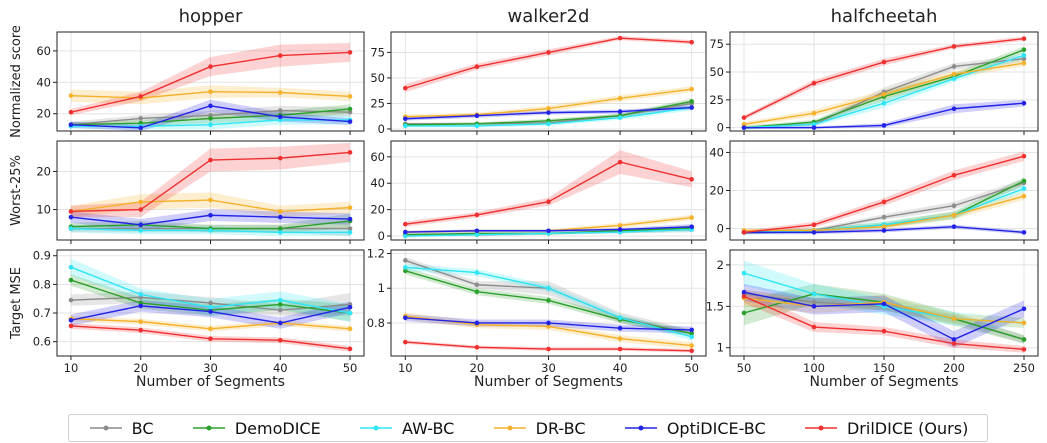  What do you see at coordinates (539, 428) in the screenshot?
I see `legend-item: DR-BC` at bounding box center [539, 428].